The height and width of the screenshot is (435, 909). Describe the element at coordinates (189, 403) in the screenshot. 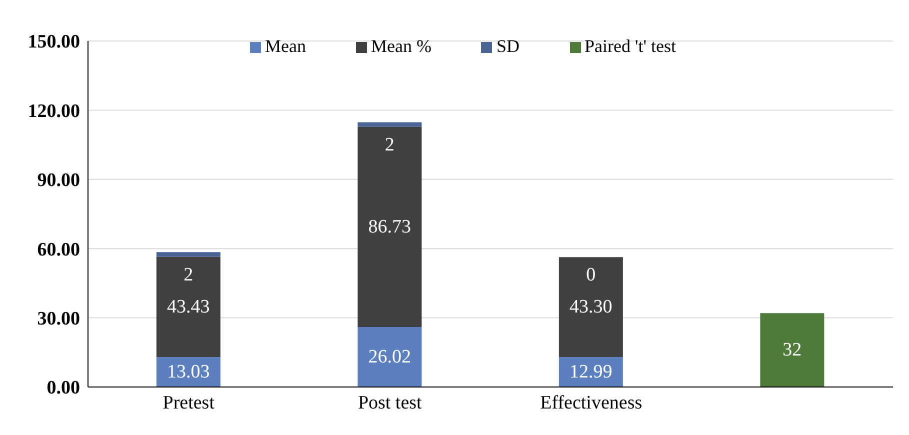

I see `x-tick-label: Pretest` at that location.